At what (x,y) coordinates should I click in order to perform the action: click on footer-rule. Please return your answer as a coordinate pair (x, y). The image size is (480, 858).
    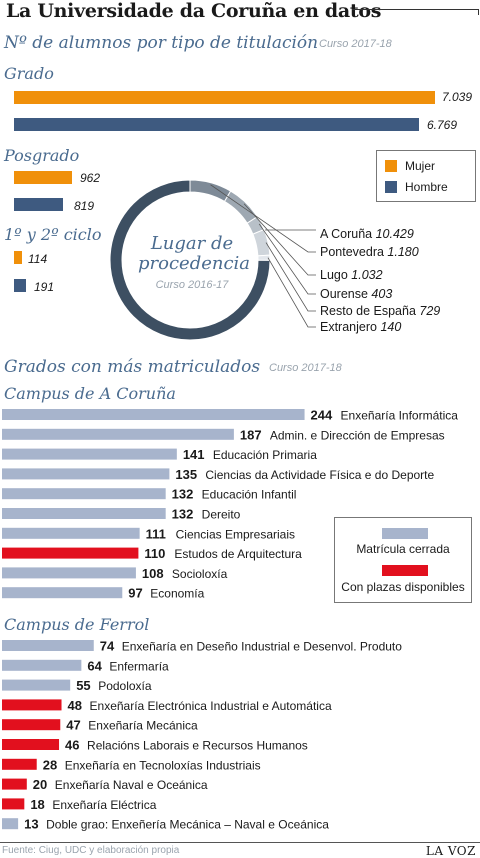
    Looking at the image, I should click on (240, 842).